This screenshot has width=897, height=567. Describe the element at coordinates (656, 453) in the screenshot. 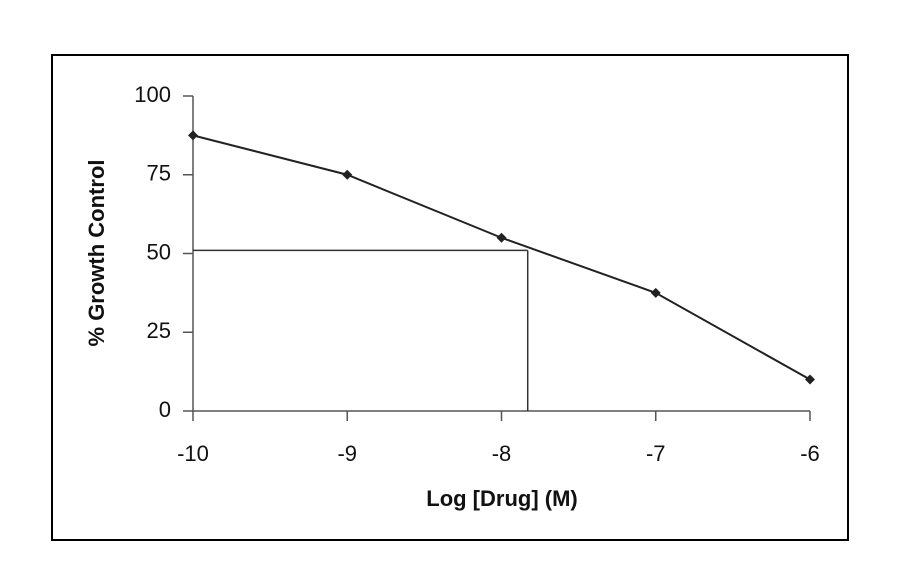

I see `x-tick-label: -7` at that location.